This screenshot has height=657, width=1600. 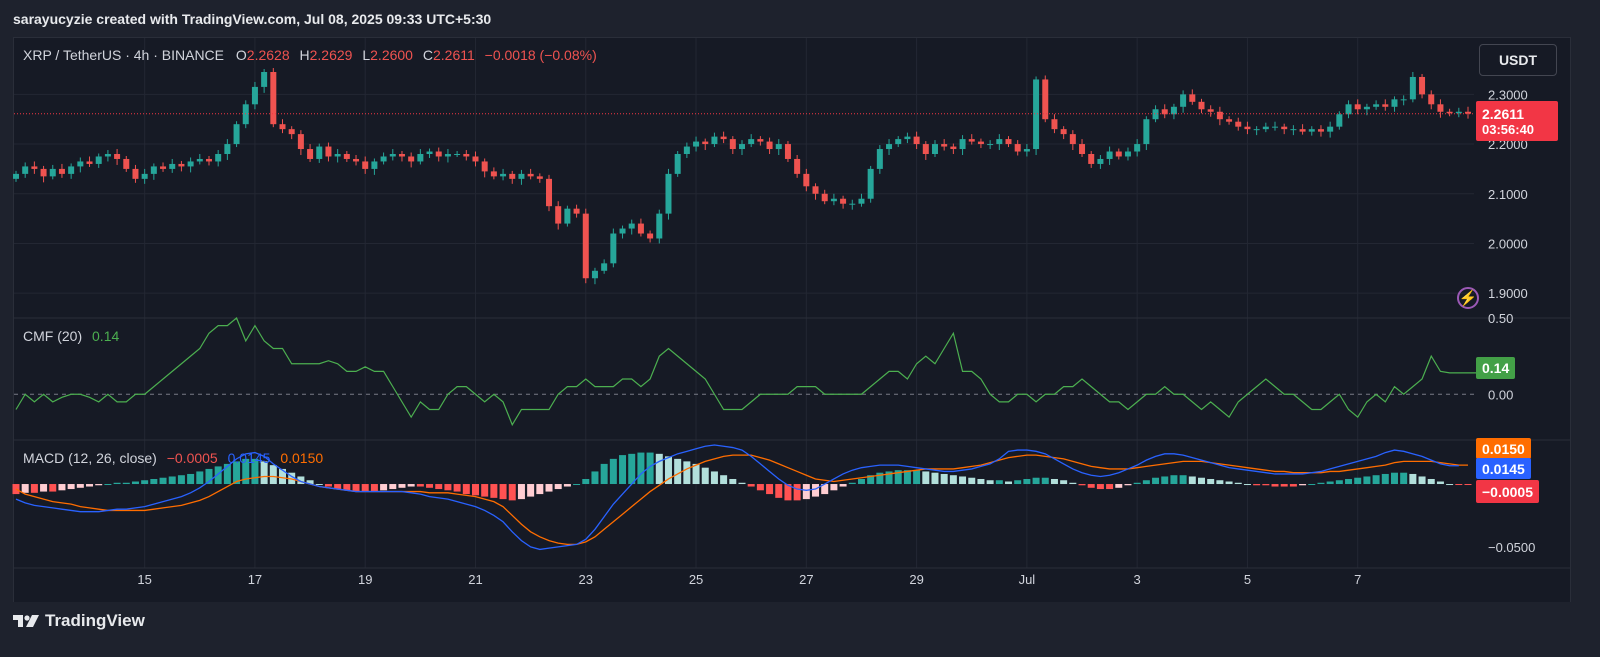 What do you see at coordinates (475, 579) in the screenshot?
I see `time-axis-label: 21` at bounding box center [475, 579].